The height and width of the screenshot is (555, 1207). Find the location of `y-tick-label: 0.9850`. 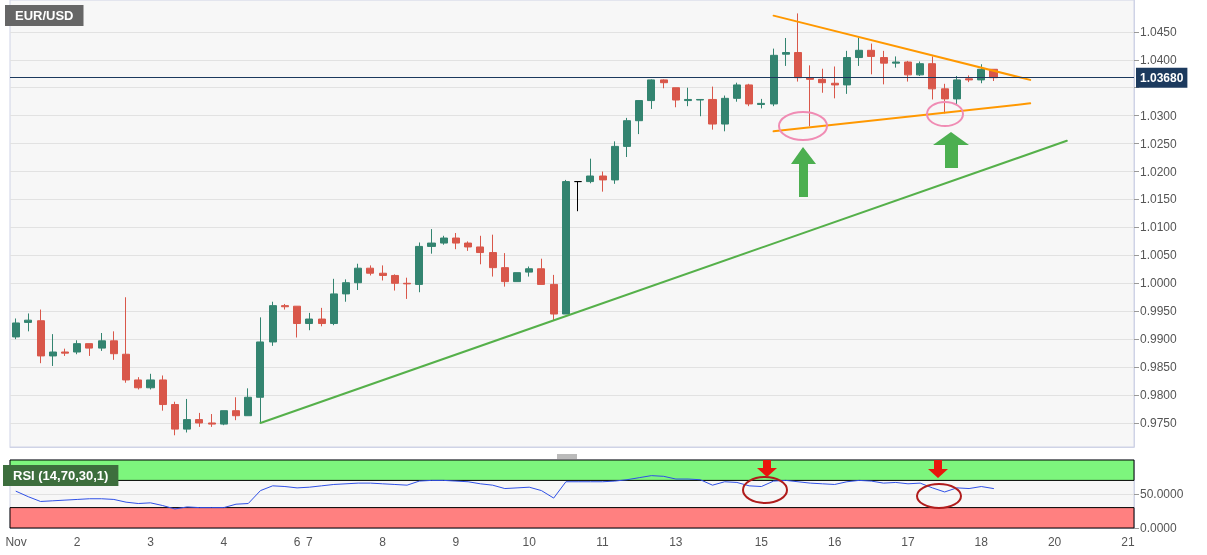

y-tick-label: 0.9850 is located at coordinates (1159, 367).